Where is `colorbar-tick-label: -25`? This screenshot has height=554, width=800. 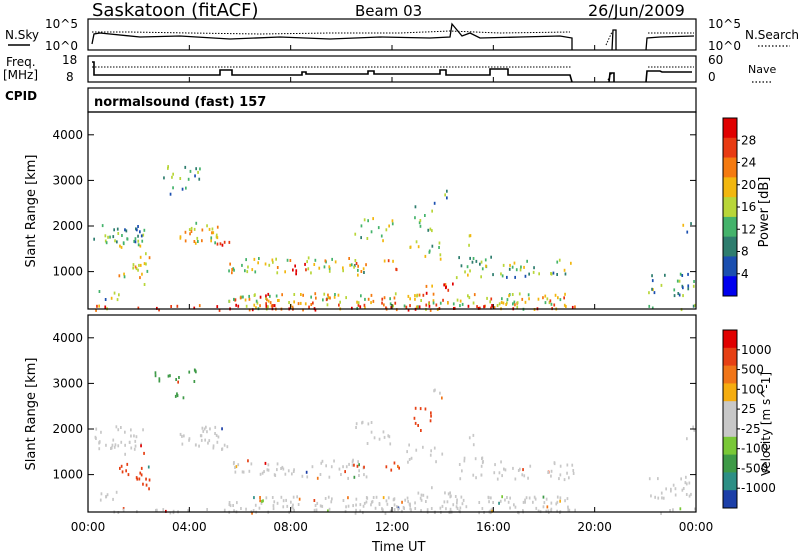 colorbar-tick-label: -25 is located at coordinates (751, 429).